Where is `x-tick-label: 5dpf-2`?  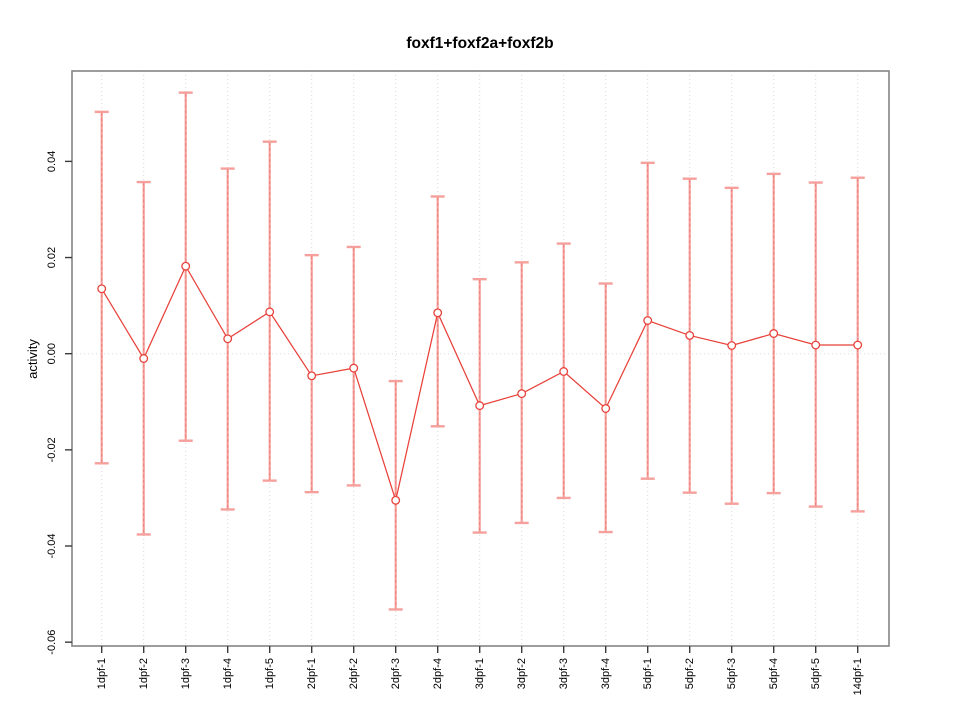
x-tick-label: 5dpf-2 is located at coordinates (690, 673).